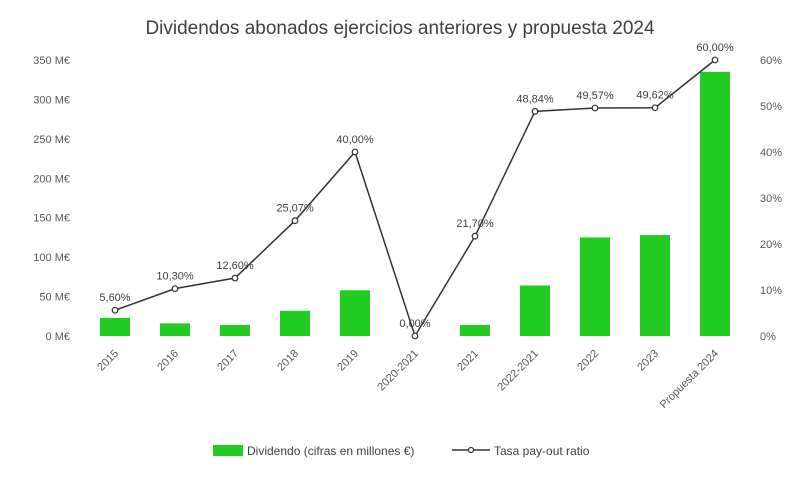  What do you see at coordinates (330, 451) in the screenshot?
I see `legend-label-bar: Dividendo (cifras en millones €)` at bounding box center [330, 451].